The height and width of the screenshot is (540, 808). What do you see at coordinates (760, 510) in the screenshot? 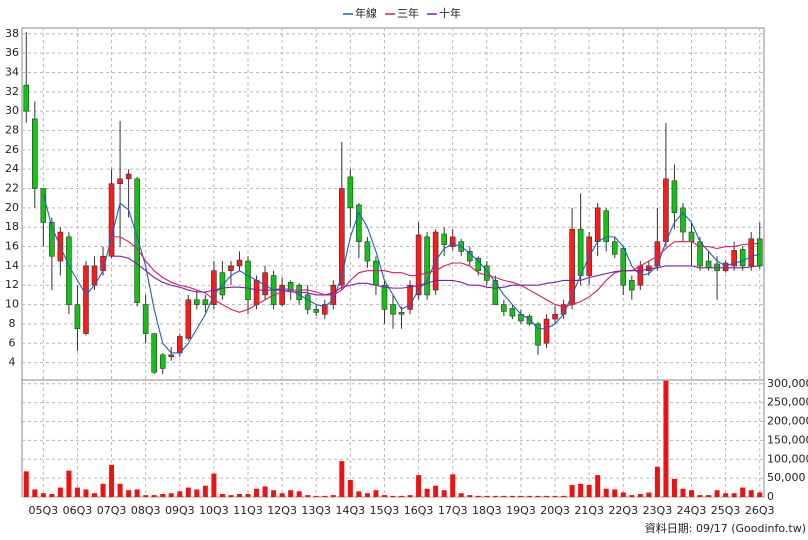
I see `x-tick-label: 26Q3` at bounding box center [760, 510].